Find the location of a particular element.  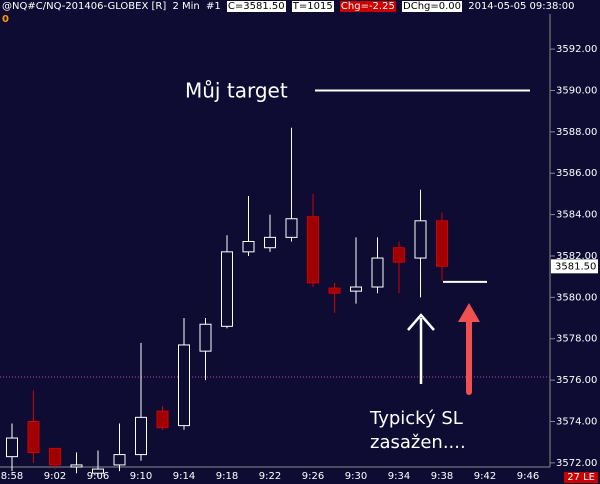

symbol: @NQ#C/NQ-201406-GLOBEX [R] is located at coordinates (84, 6).